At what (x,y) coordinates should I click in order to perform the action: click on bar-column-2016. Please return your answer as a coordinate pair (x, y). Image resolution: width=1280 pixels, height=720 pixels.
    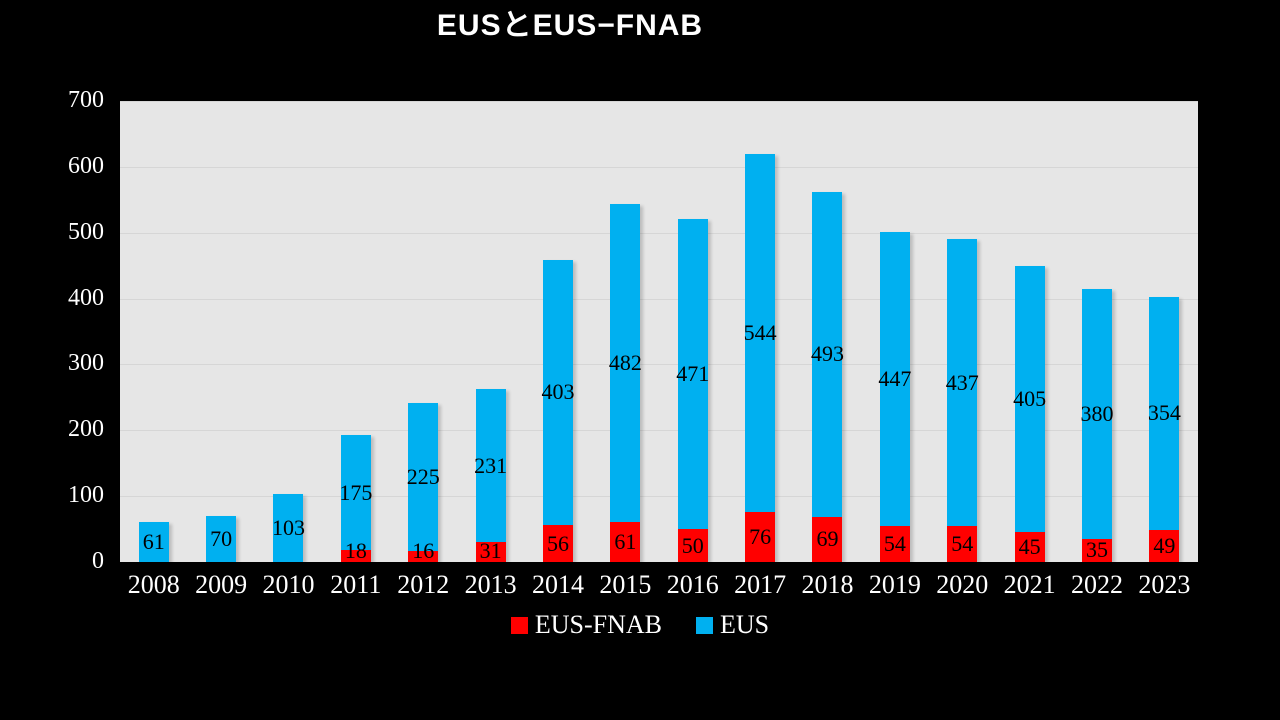
    Looking at the image, I should click on (692, 390).